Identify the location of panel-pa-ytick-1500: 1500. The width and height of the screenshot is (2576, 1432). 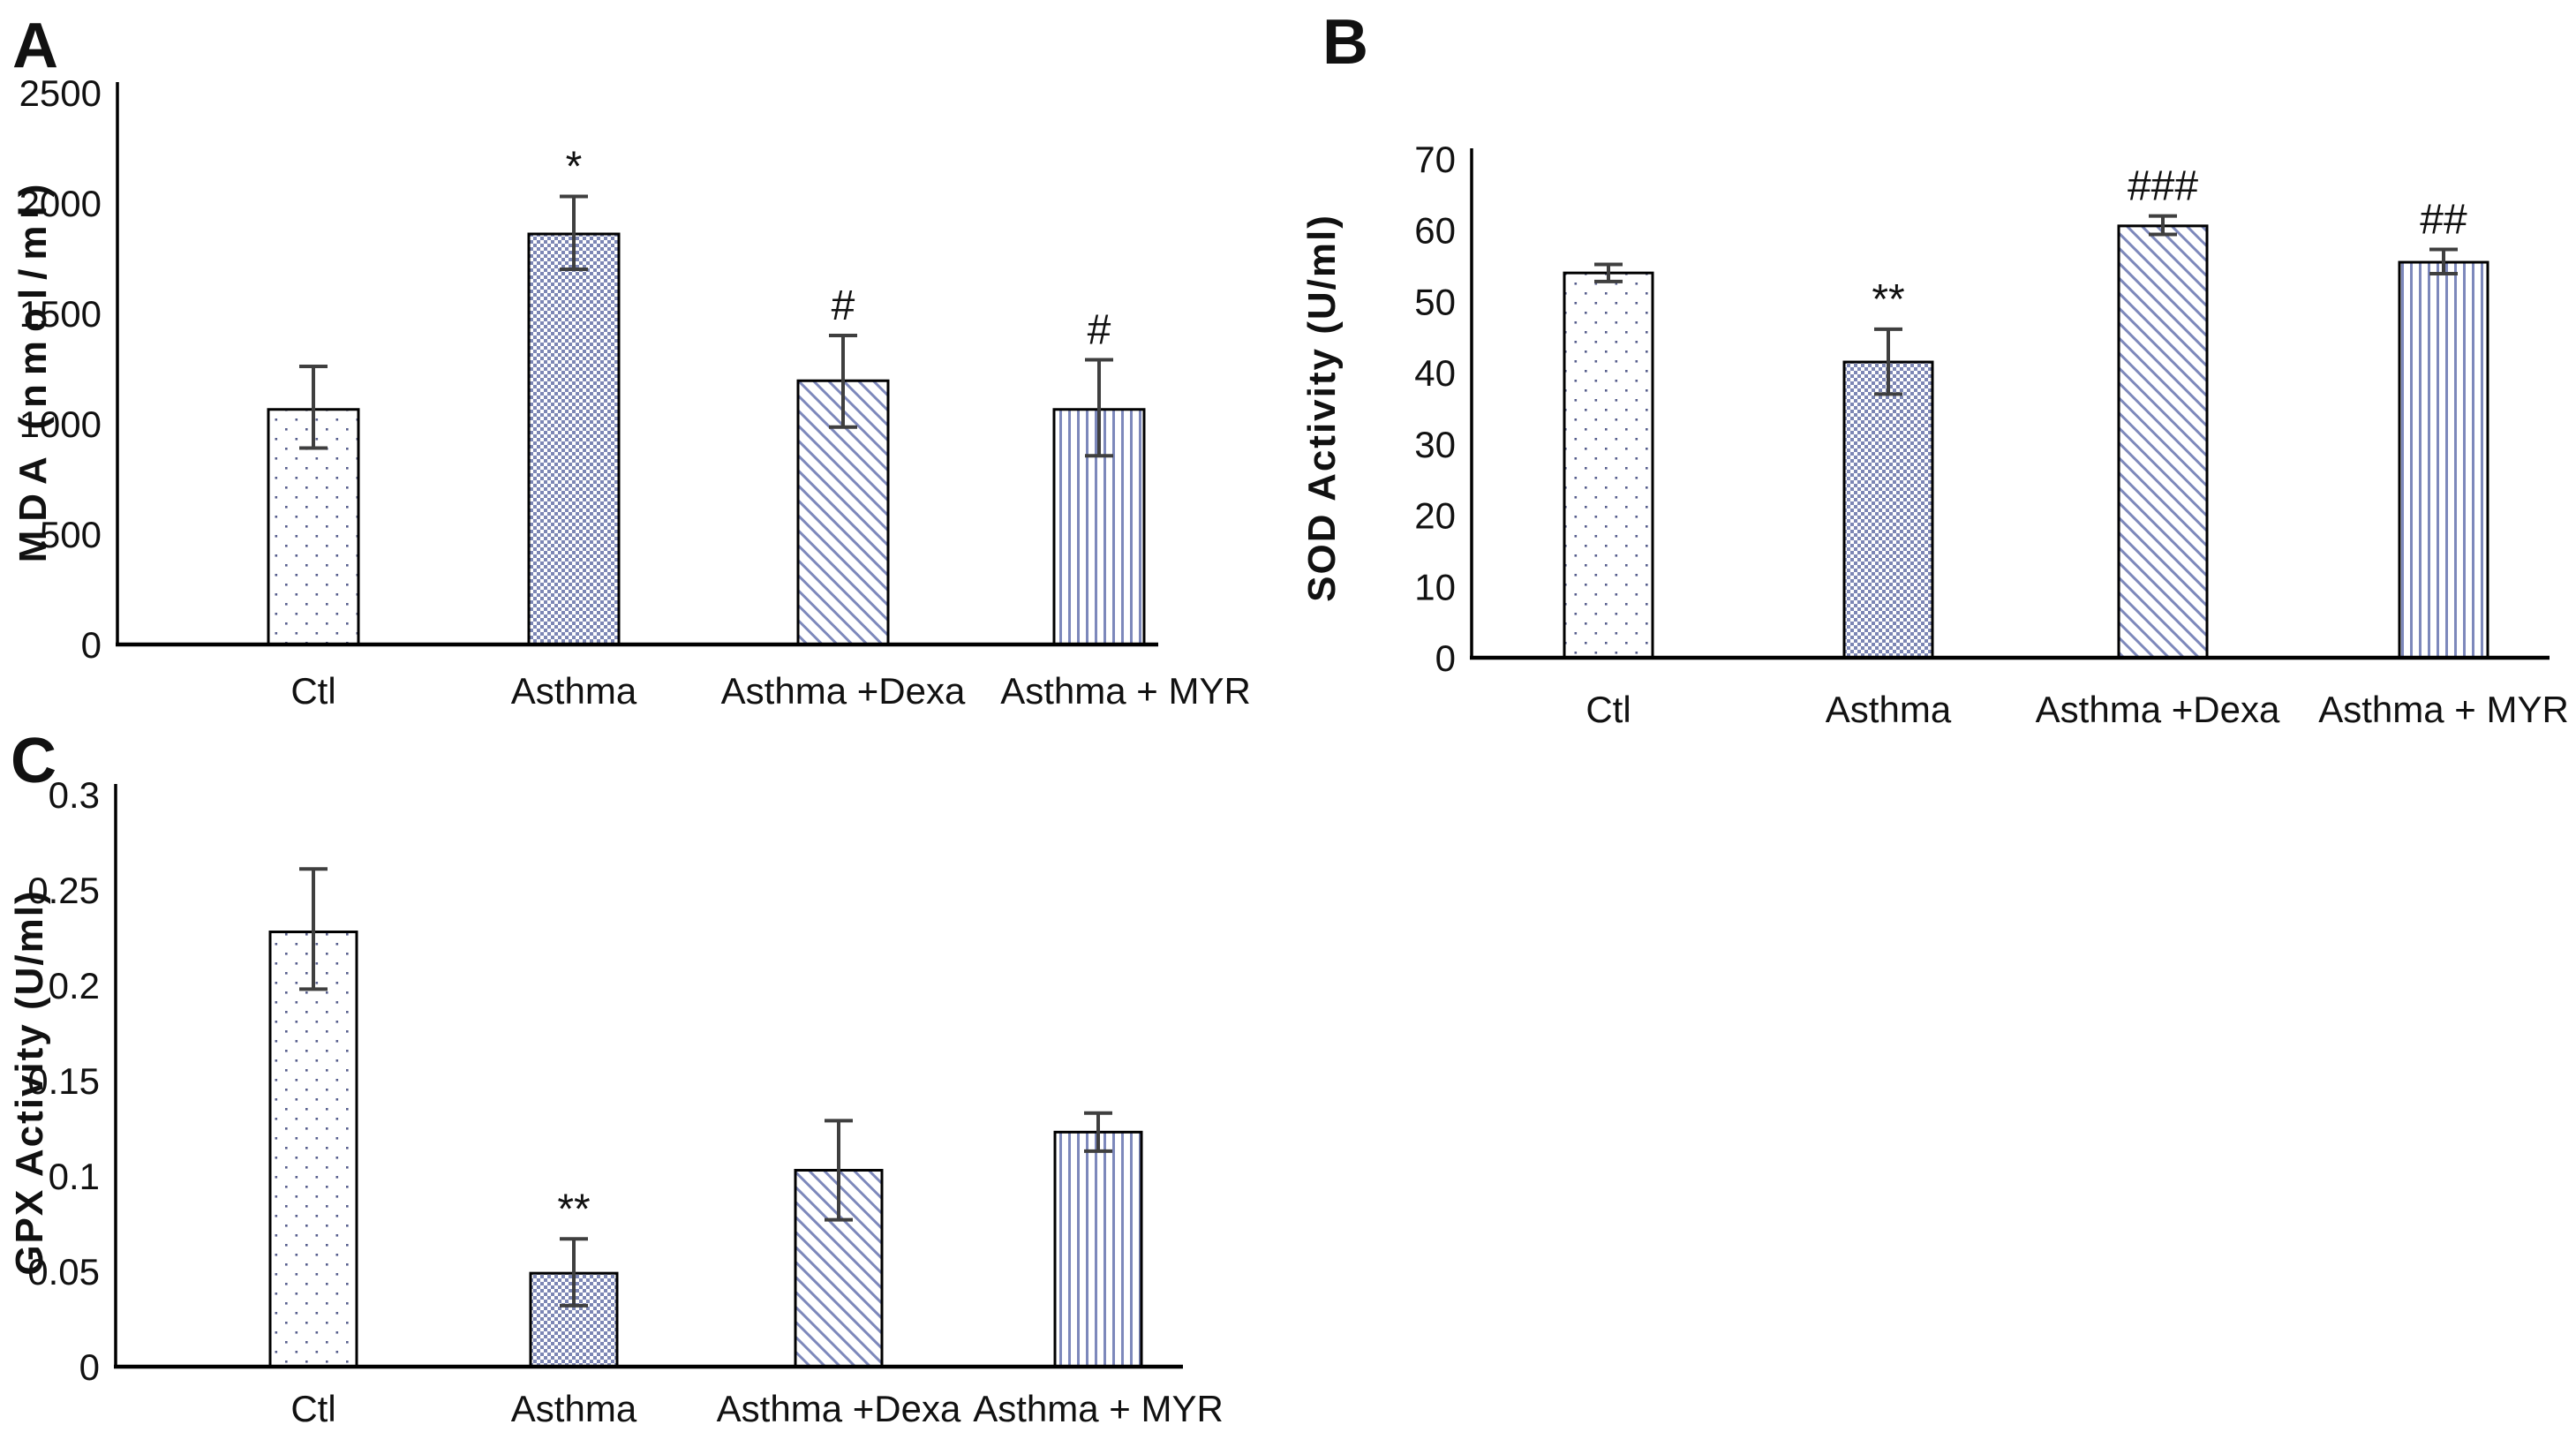
(61, 314).